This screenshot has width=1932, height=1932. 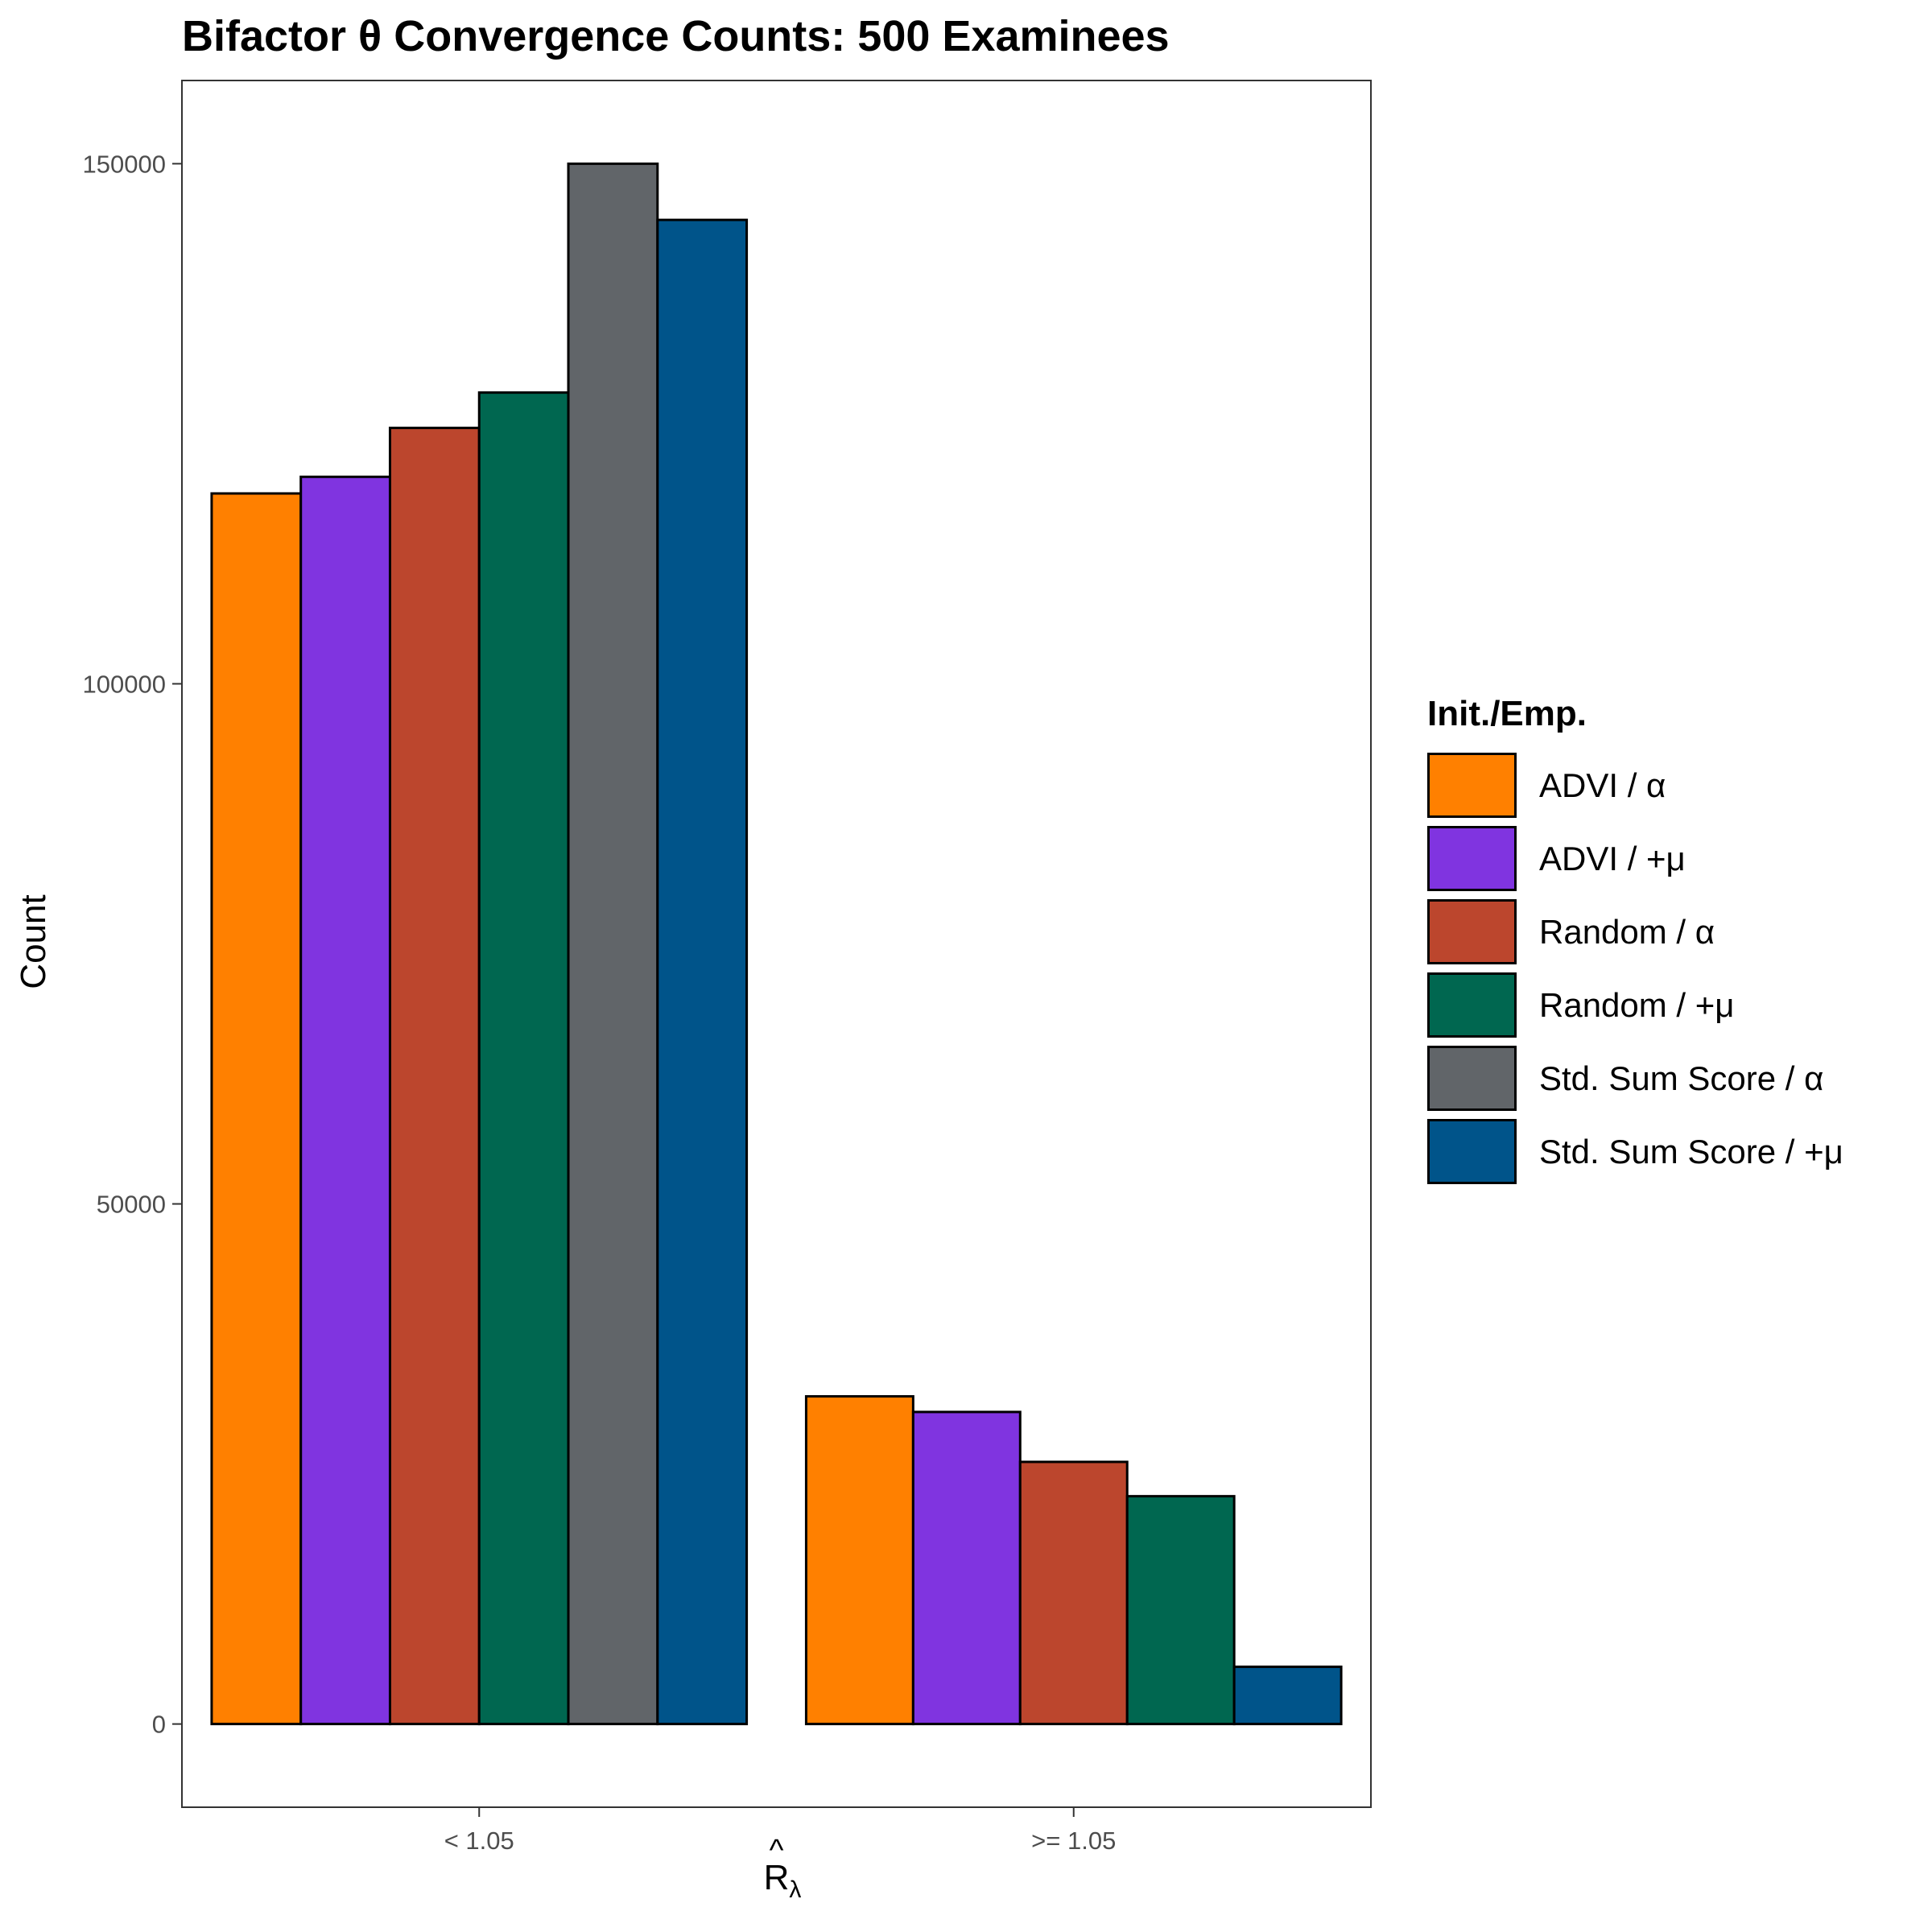 What do you see at coordinates (1507, 713) in the screenshot?
I see `legend-title: Init./Emp.` at bounding box center [1507, 713].